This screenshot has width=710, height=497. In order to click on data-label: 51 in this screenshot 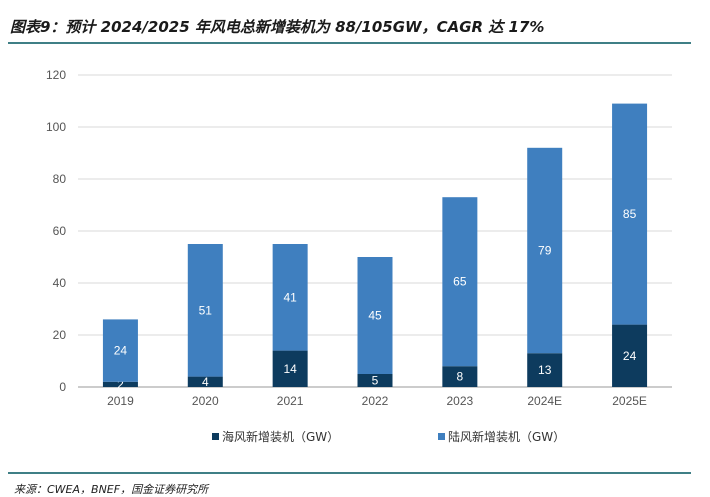, I will do `click(206, 310)`.